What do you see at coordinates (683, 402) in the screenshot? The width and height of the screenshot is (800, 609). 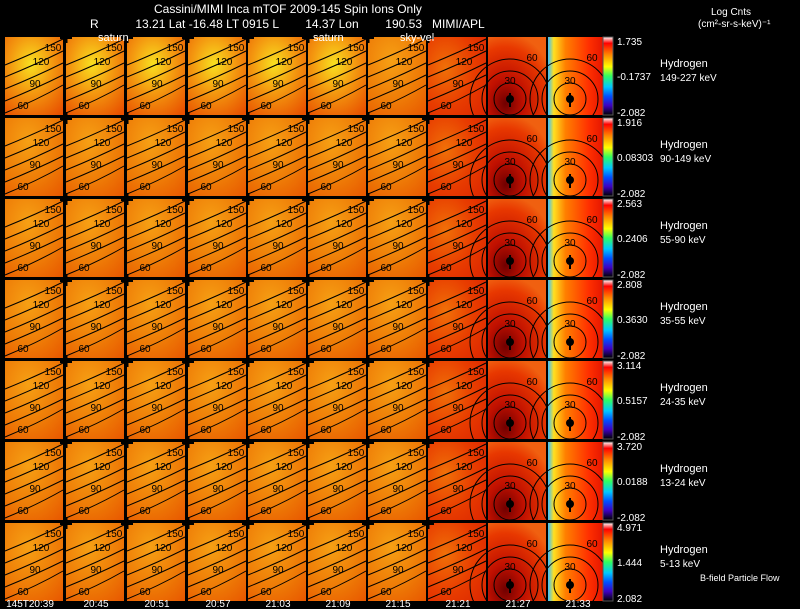 I see `energy-label: 24-35 keV` at bounding box center [683, 402].